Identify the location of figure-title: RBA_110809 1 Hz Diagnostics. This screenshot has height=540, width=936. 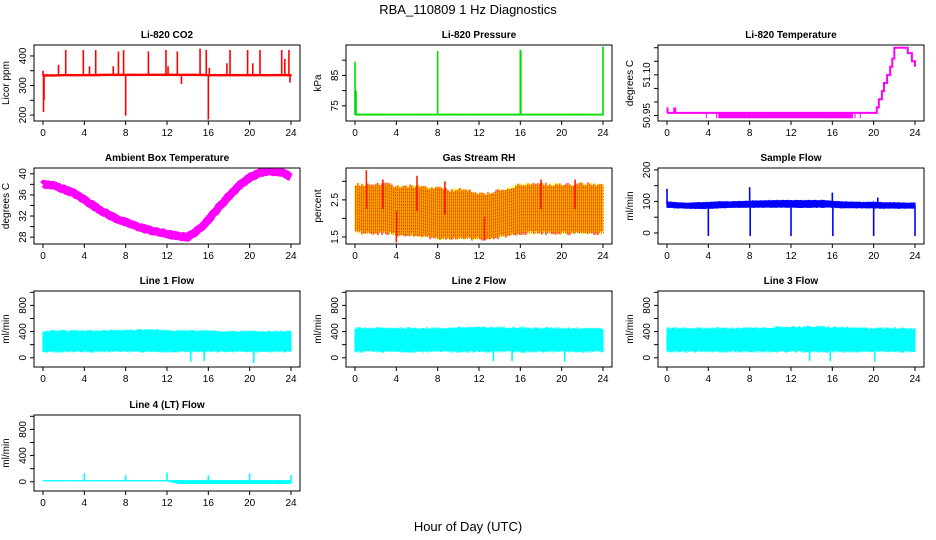
(468, 9).